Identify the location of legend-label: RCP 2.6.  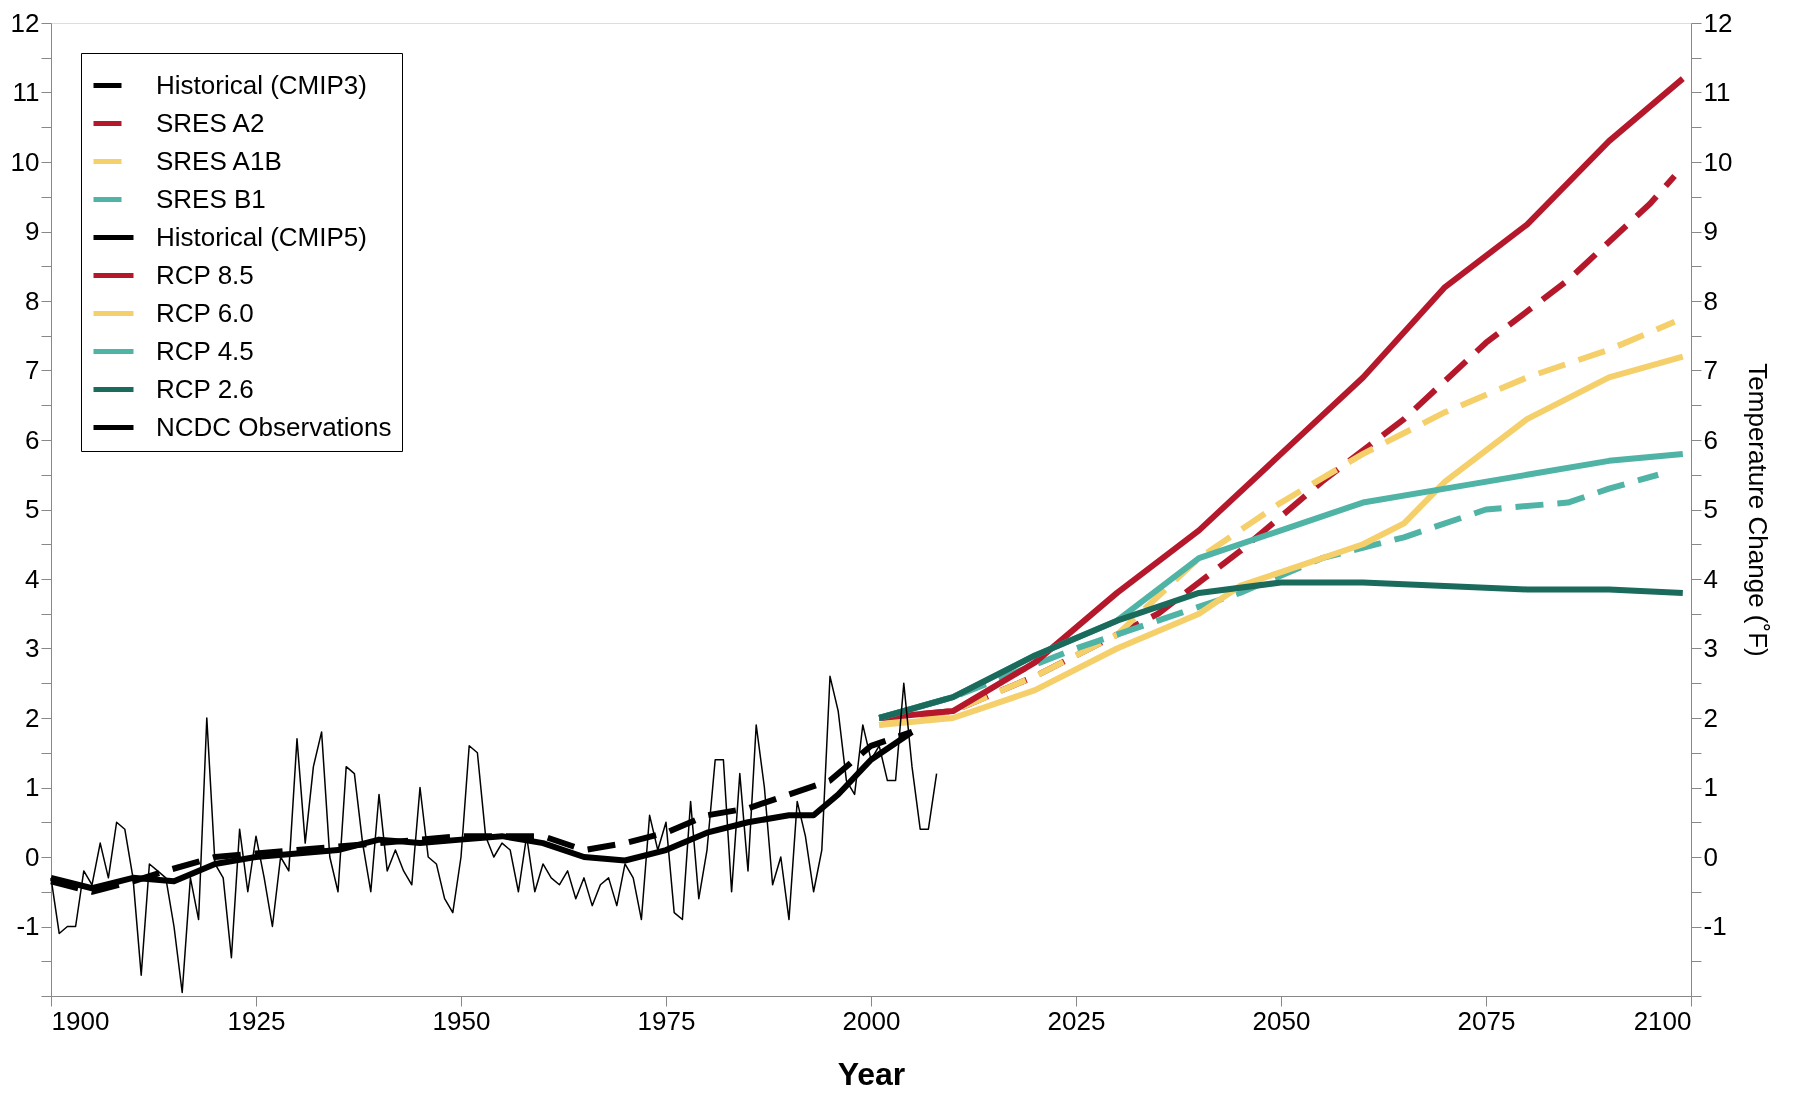
(205, 388).